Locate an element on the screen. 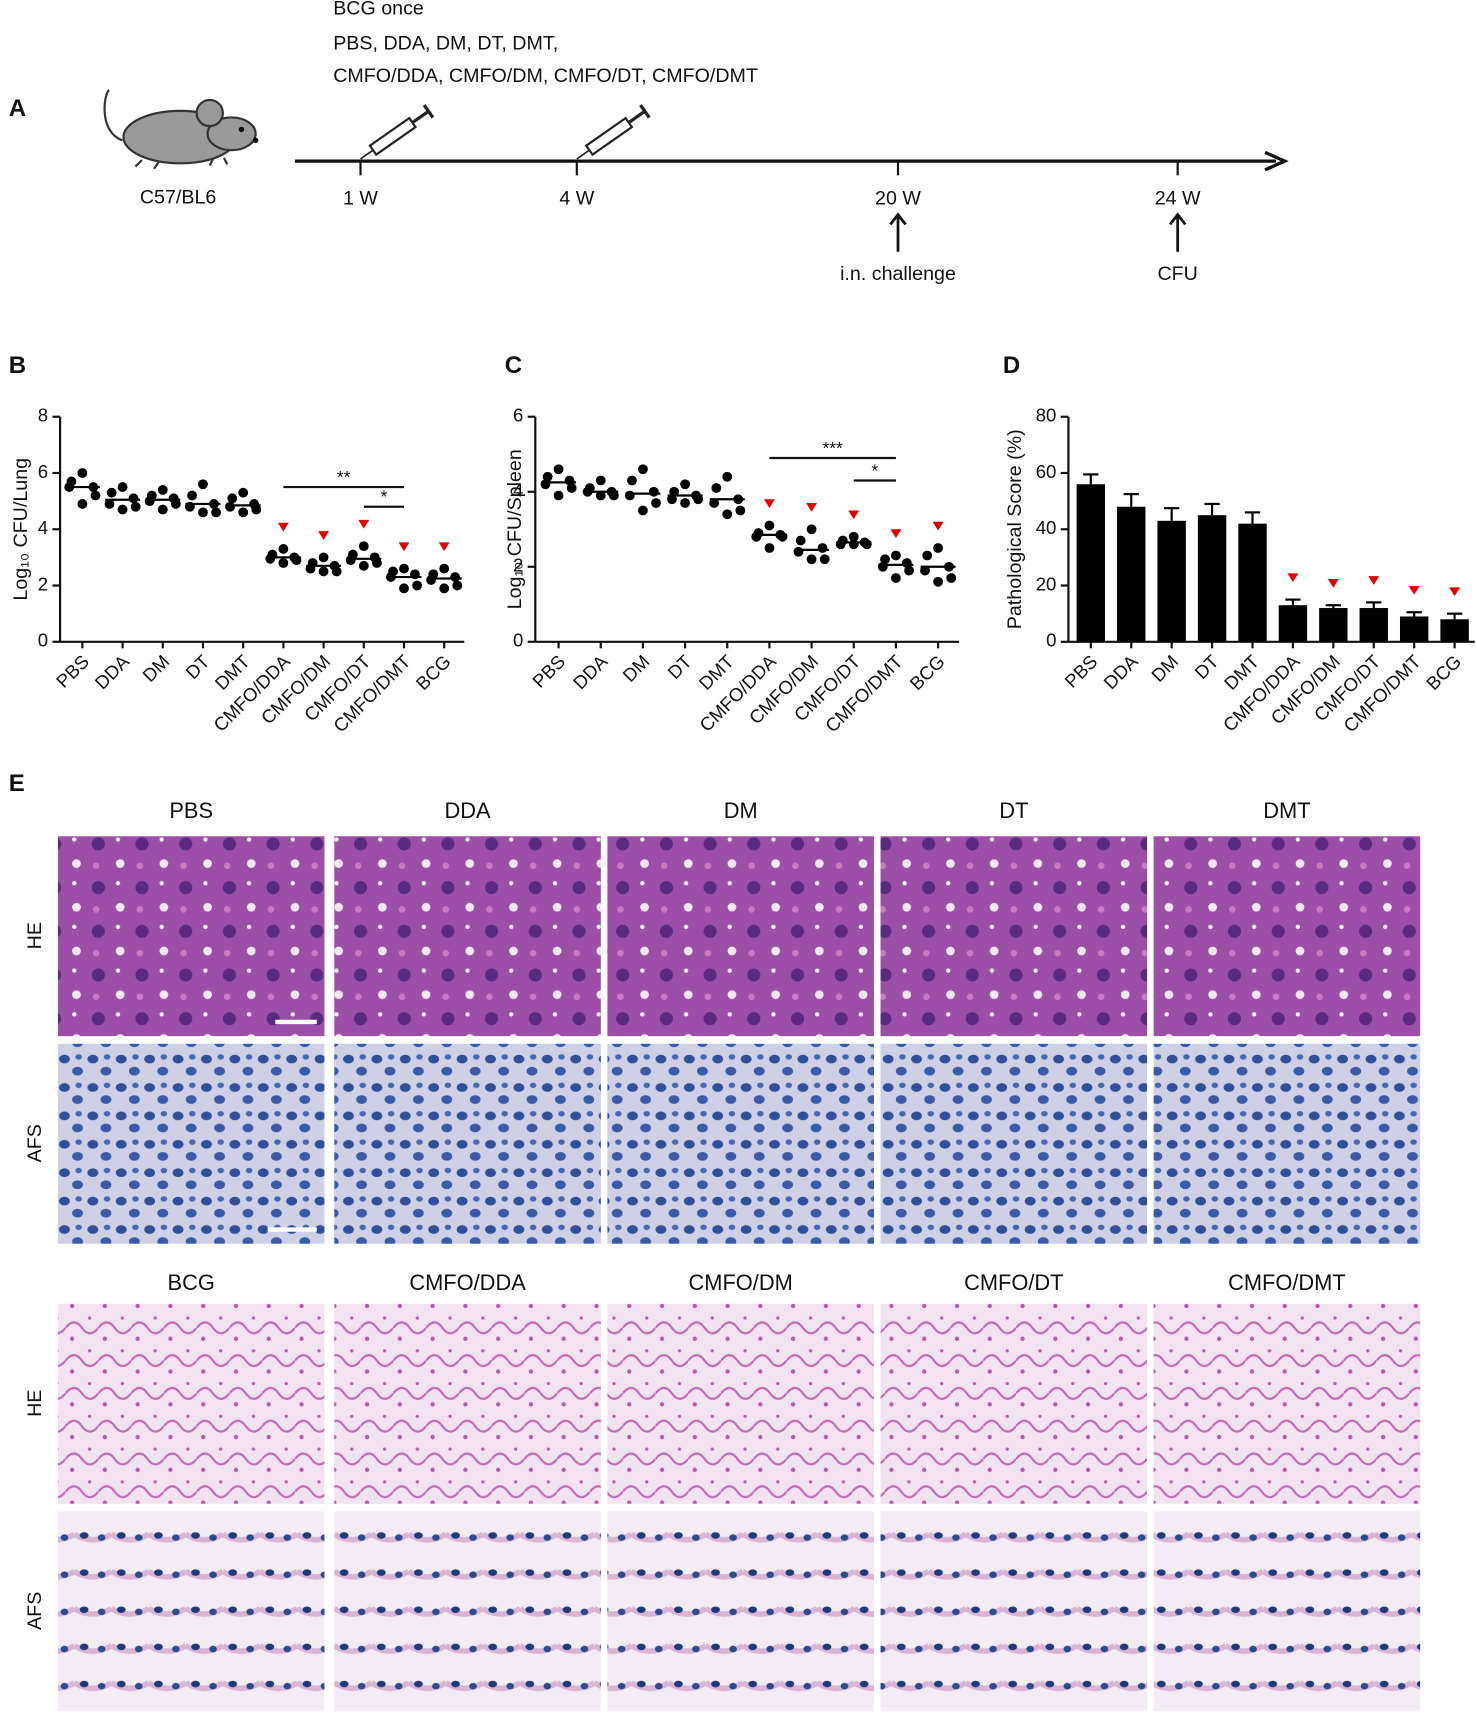 The image size is (1477, 1714). significance-label: *** is located at coordinates (832, 448).